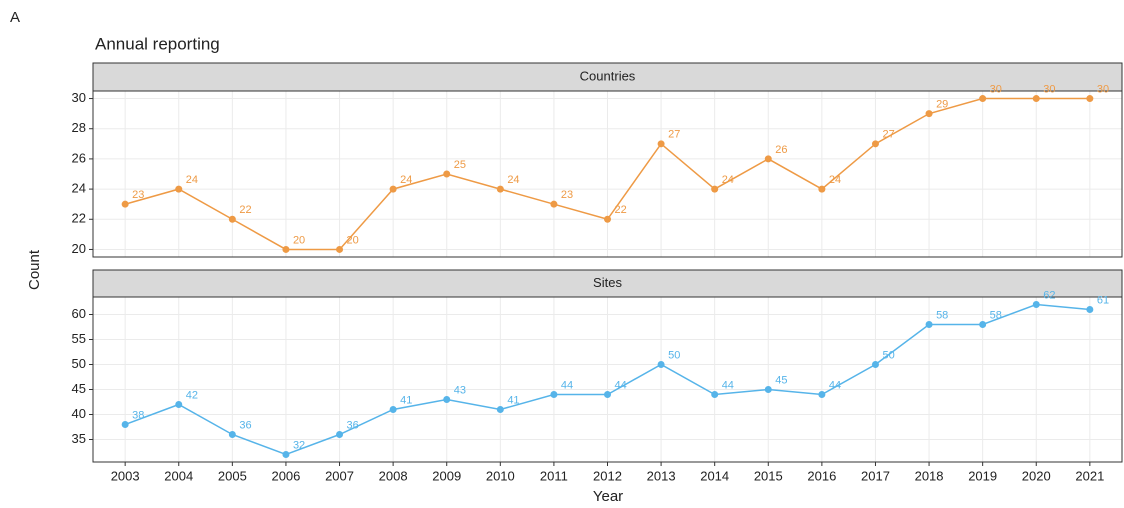  I want to click on x-tick-label: 2003, so click(125, 475).